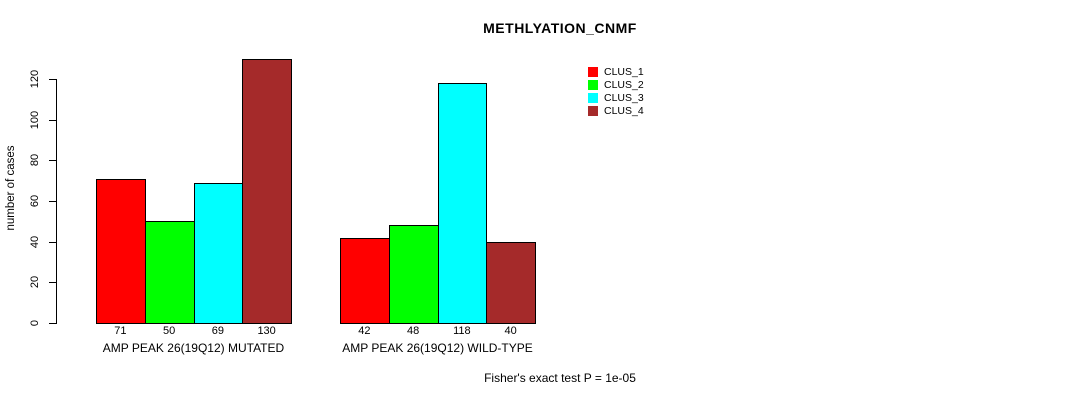 The height and width of the screenshot is (400, 1090). I want to click on y-axis-tick-label: 40, so click(35, 242).